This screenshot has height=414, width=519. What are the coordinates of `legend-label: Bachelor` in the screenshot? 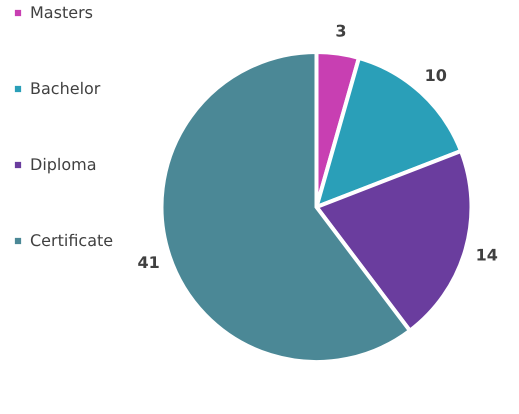 It's located at (65, 88).